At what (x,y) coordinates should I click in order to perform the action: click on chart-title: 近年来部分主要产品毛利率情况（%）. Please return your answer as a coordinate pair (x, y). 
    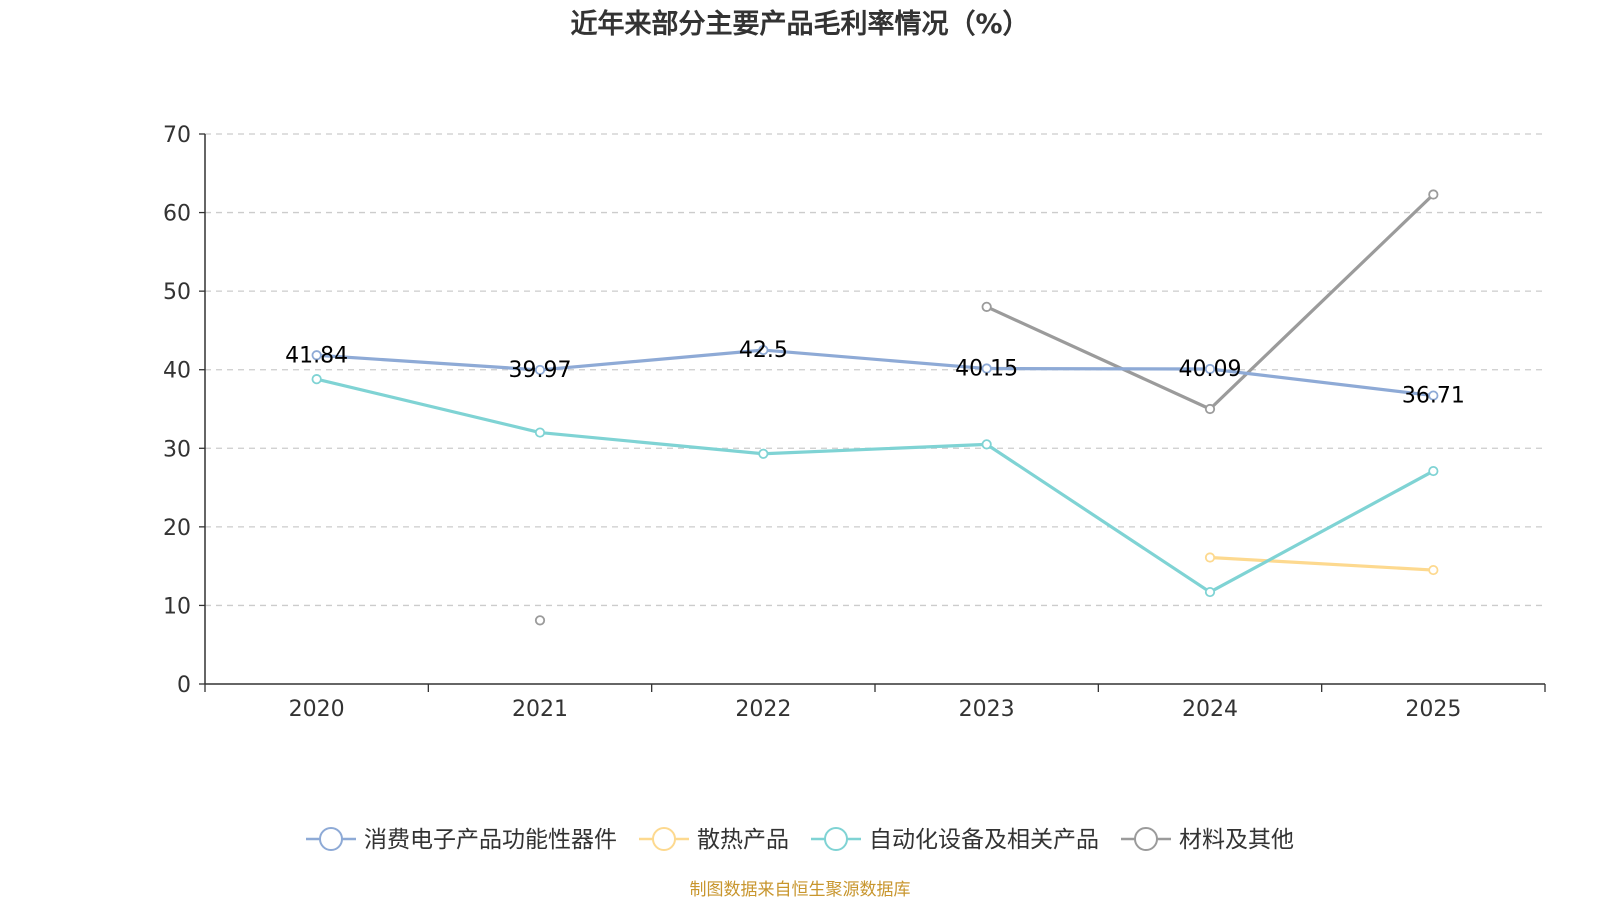
    Looking at the image, I should click on (799, 24).